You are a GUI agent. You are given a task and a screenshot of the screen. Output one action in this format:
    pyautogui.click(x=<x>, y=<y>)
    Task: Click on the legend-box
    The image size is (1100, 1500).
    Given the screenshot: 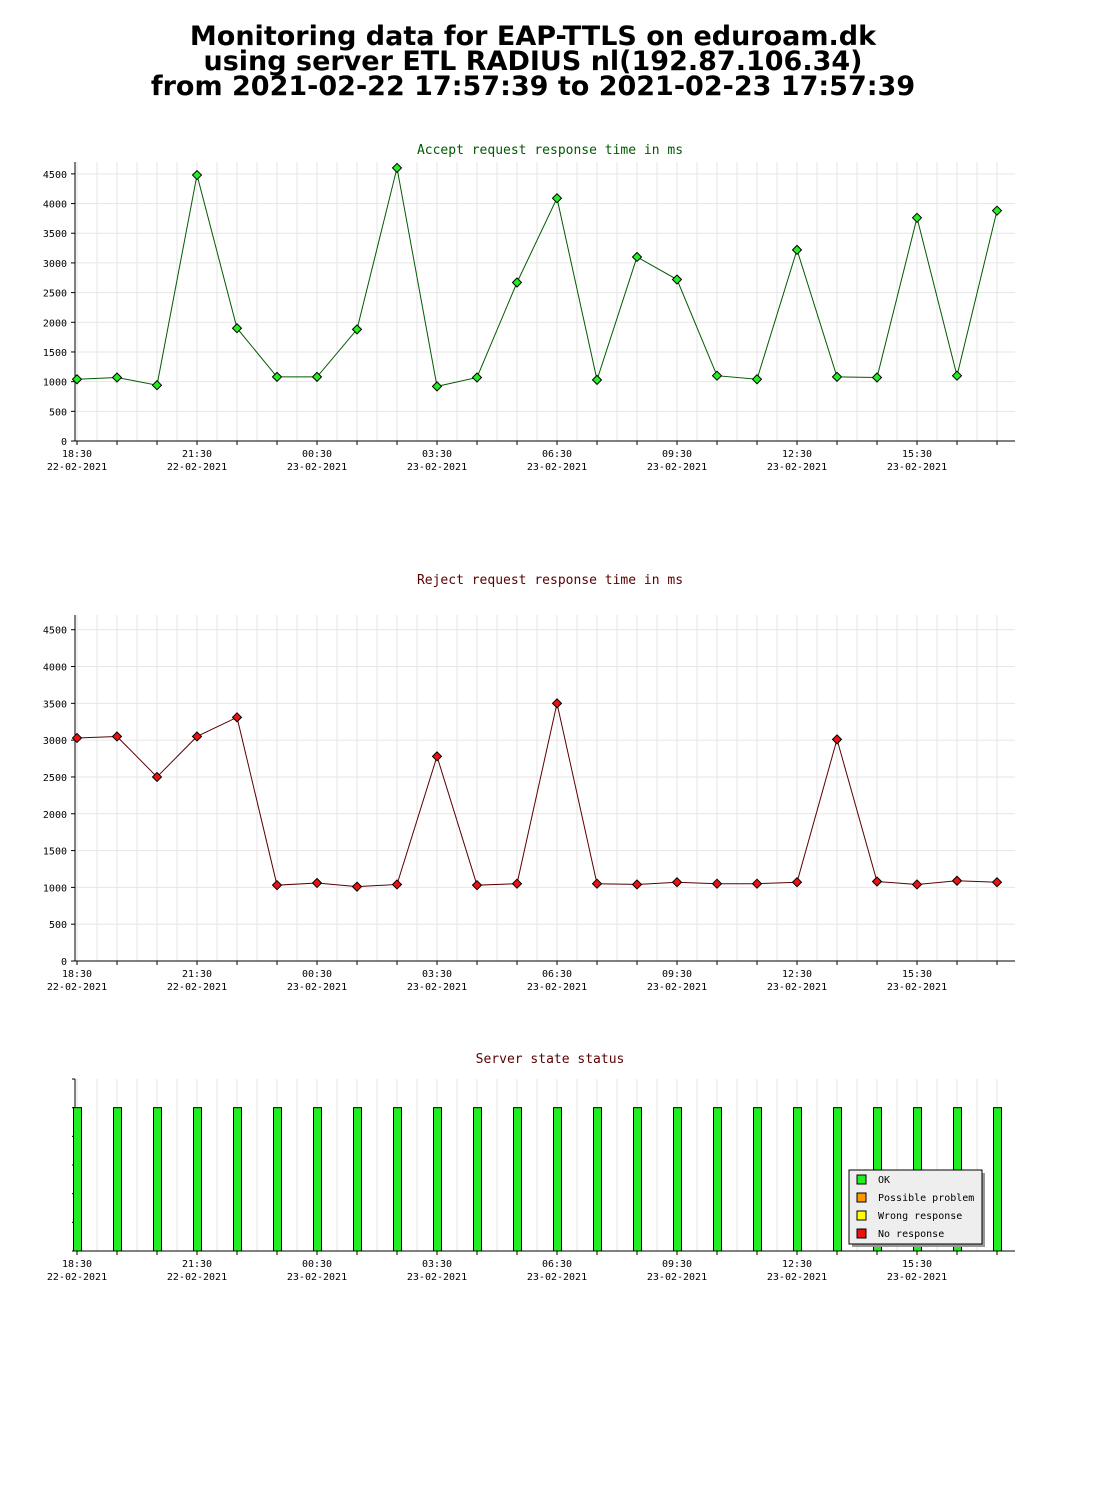 What is the action you would take?
    pyautogui.click(x=915, y=1207)
    